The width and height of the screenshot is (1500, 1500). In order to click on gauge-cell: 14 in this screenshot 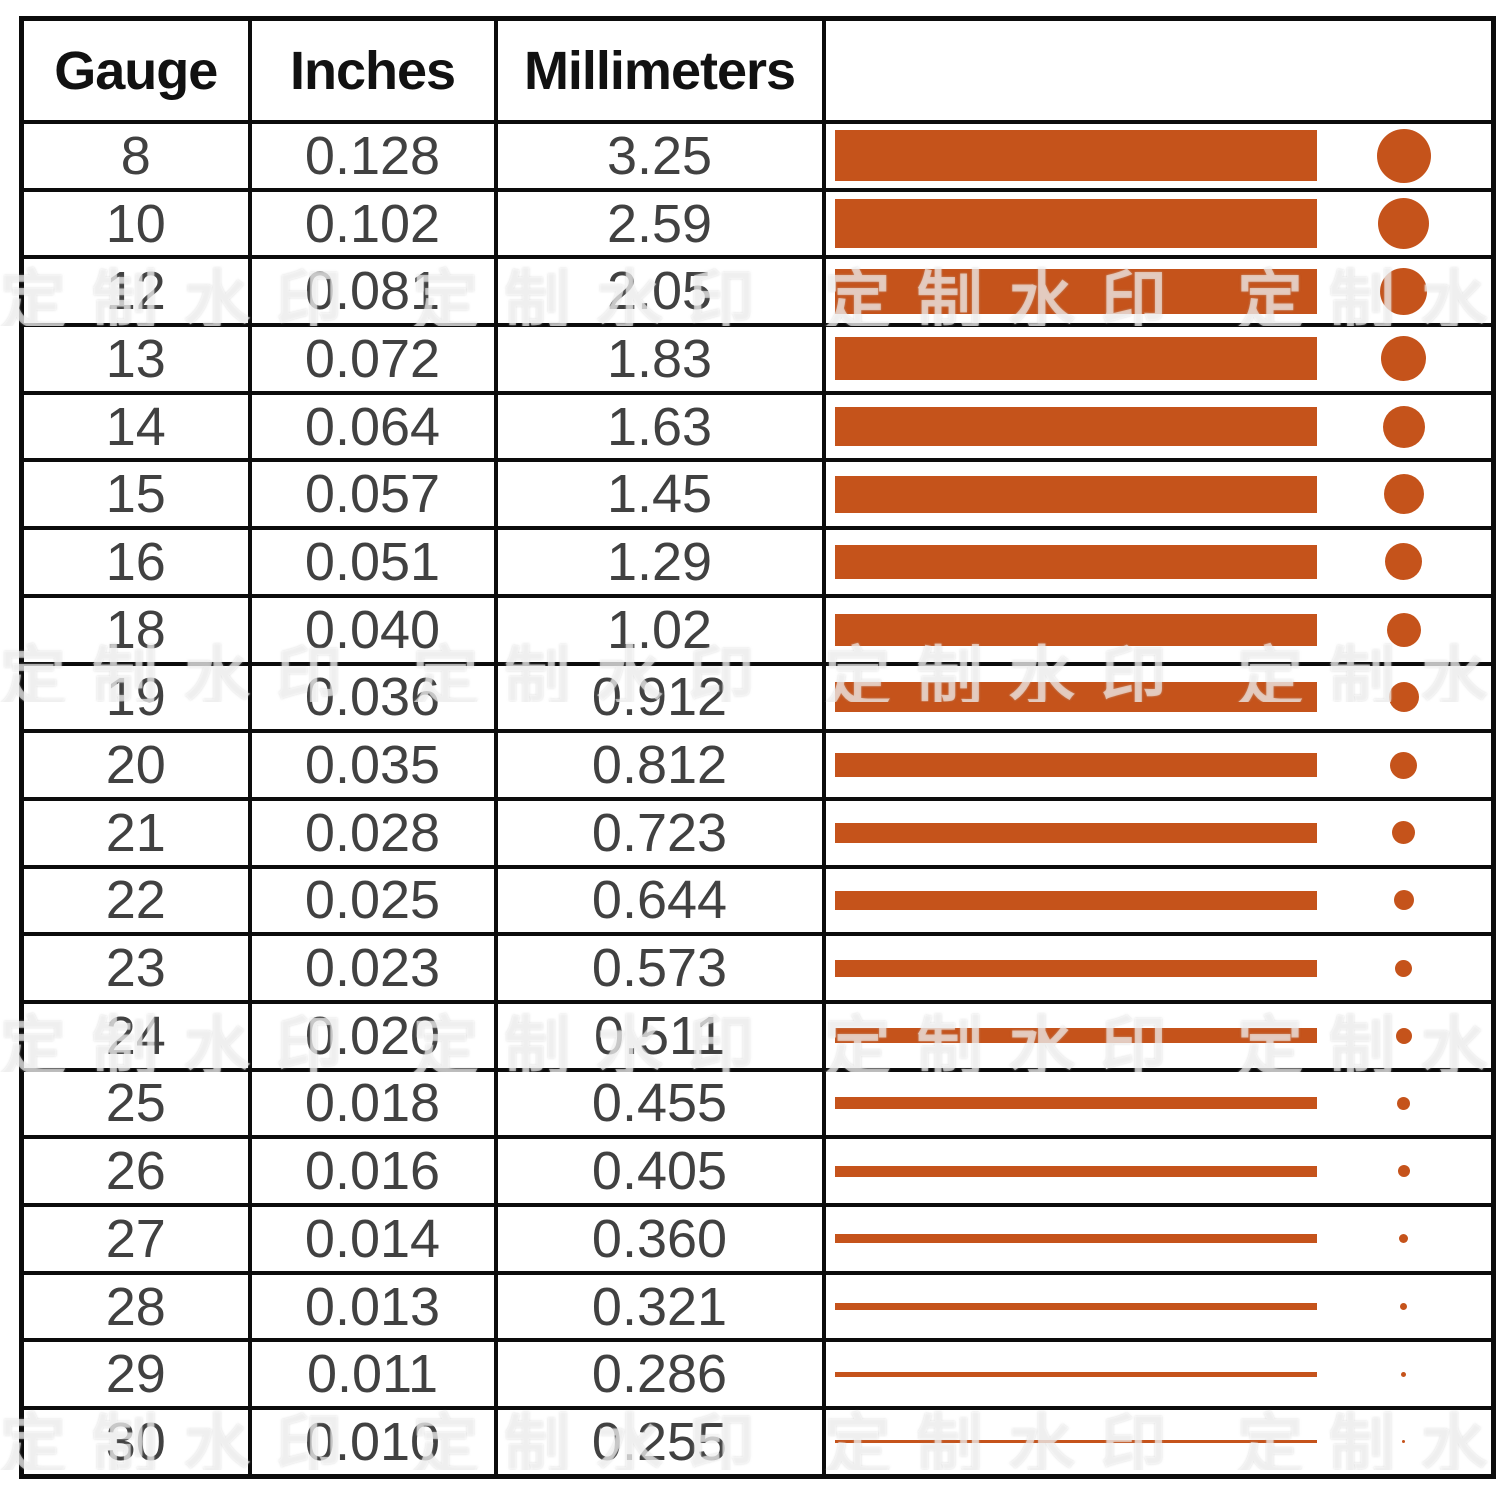, I will do `click(135, 426)`.